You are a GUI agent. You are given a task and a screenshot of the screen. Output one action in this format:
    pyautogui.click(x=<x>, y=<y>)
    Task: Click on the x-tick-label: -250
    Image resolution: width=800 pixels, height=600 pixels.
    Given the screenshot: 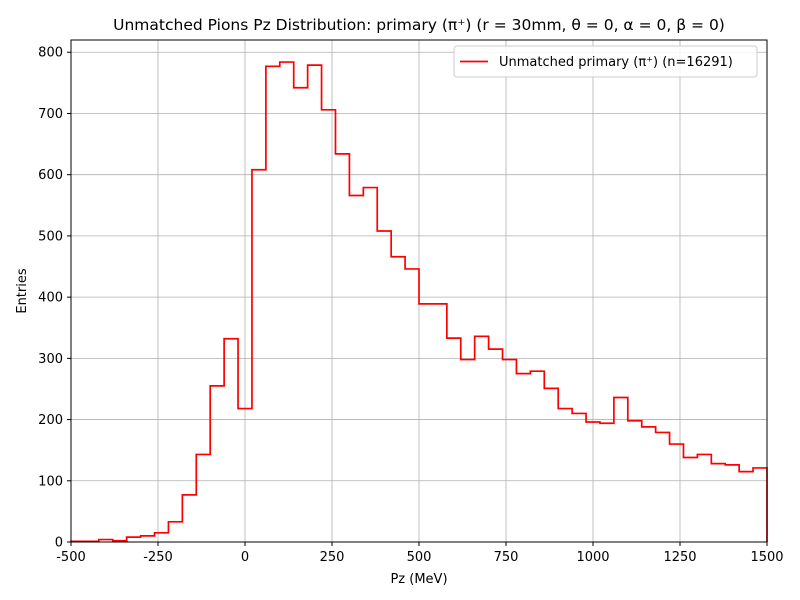 What is the action you would take?
    pyautogui.click(x=158, y=557)
    